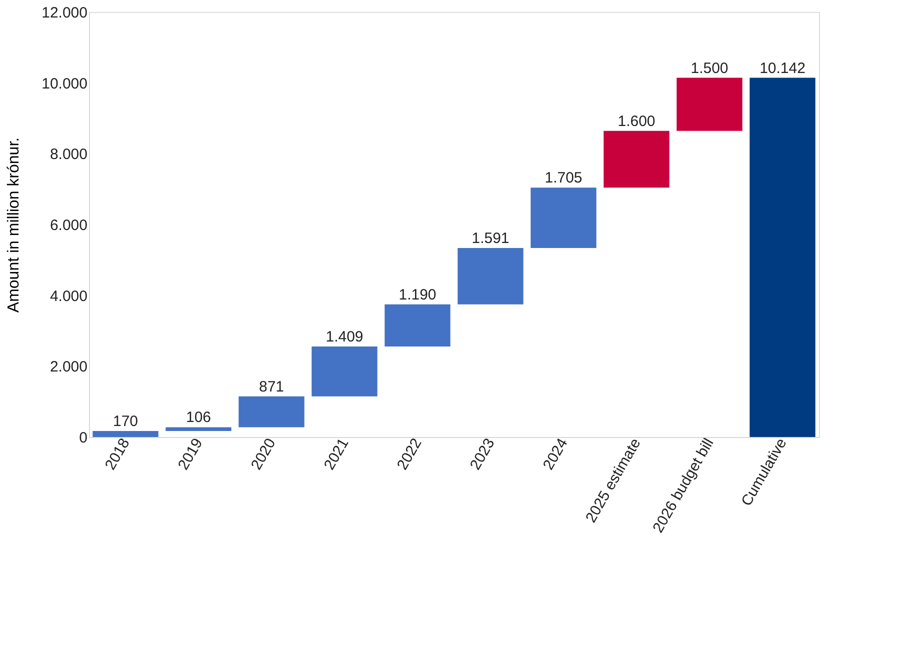  Describe the element at coordinates (563, 178) in the screenshot. I see `data-label: 1.705` at that location.